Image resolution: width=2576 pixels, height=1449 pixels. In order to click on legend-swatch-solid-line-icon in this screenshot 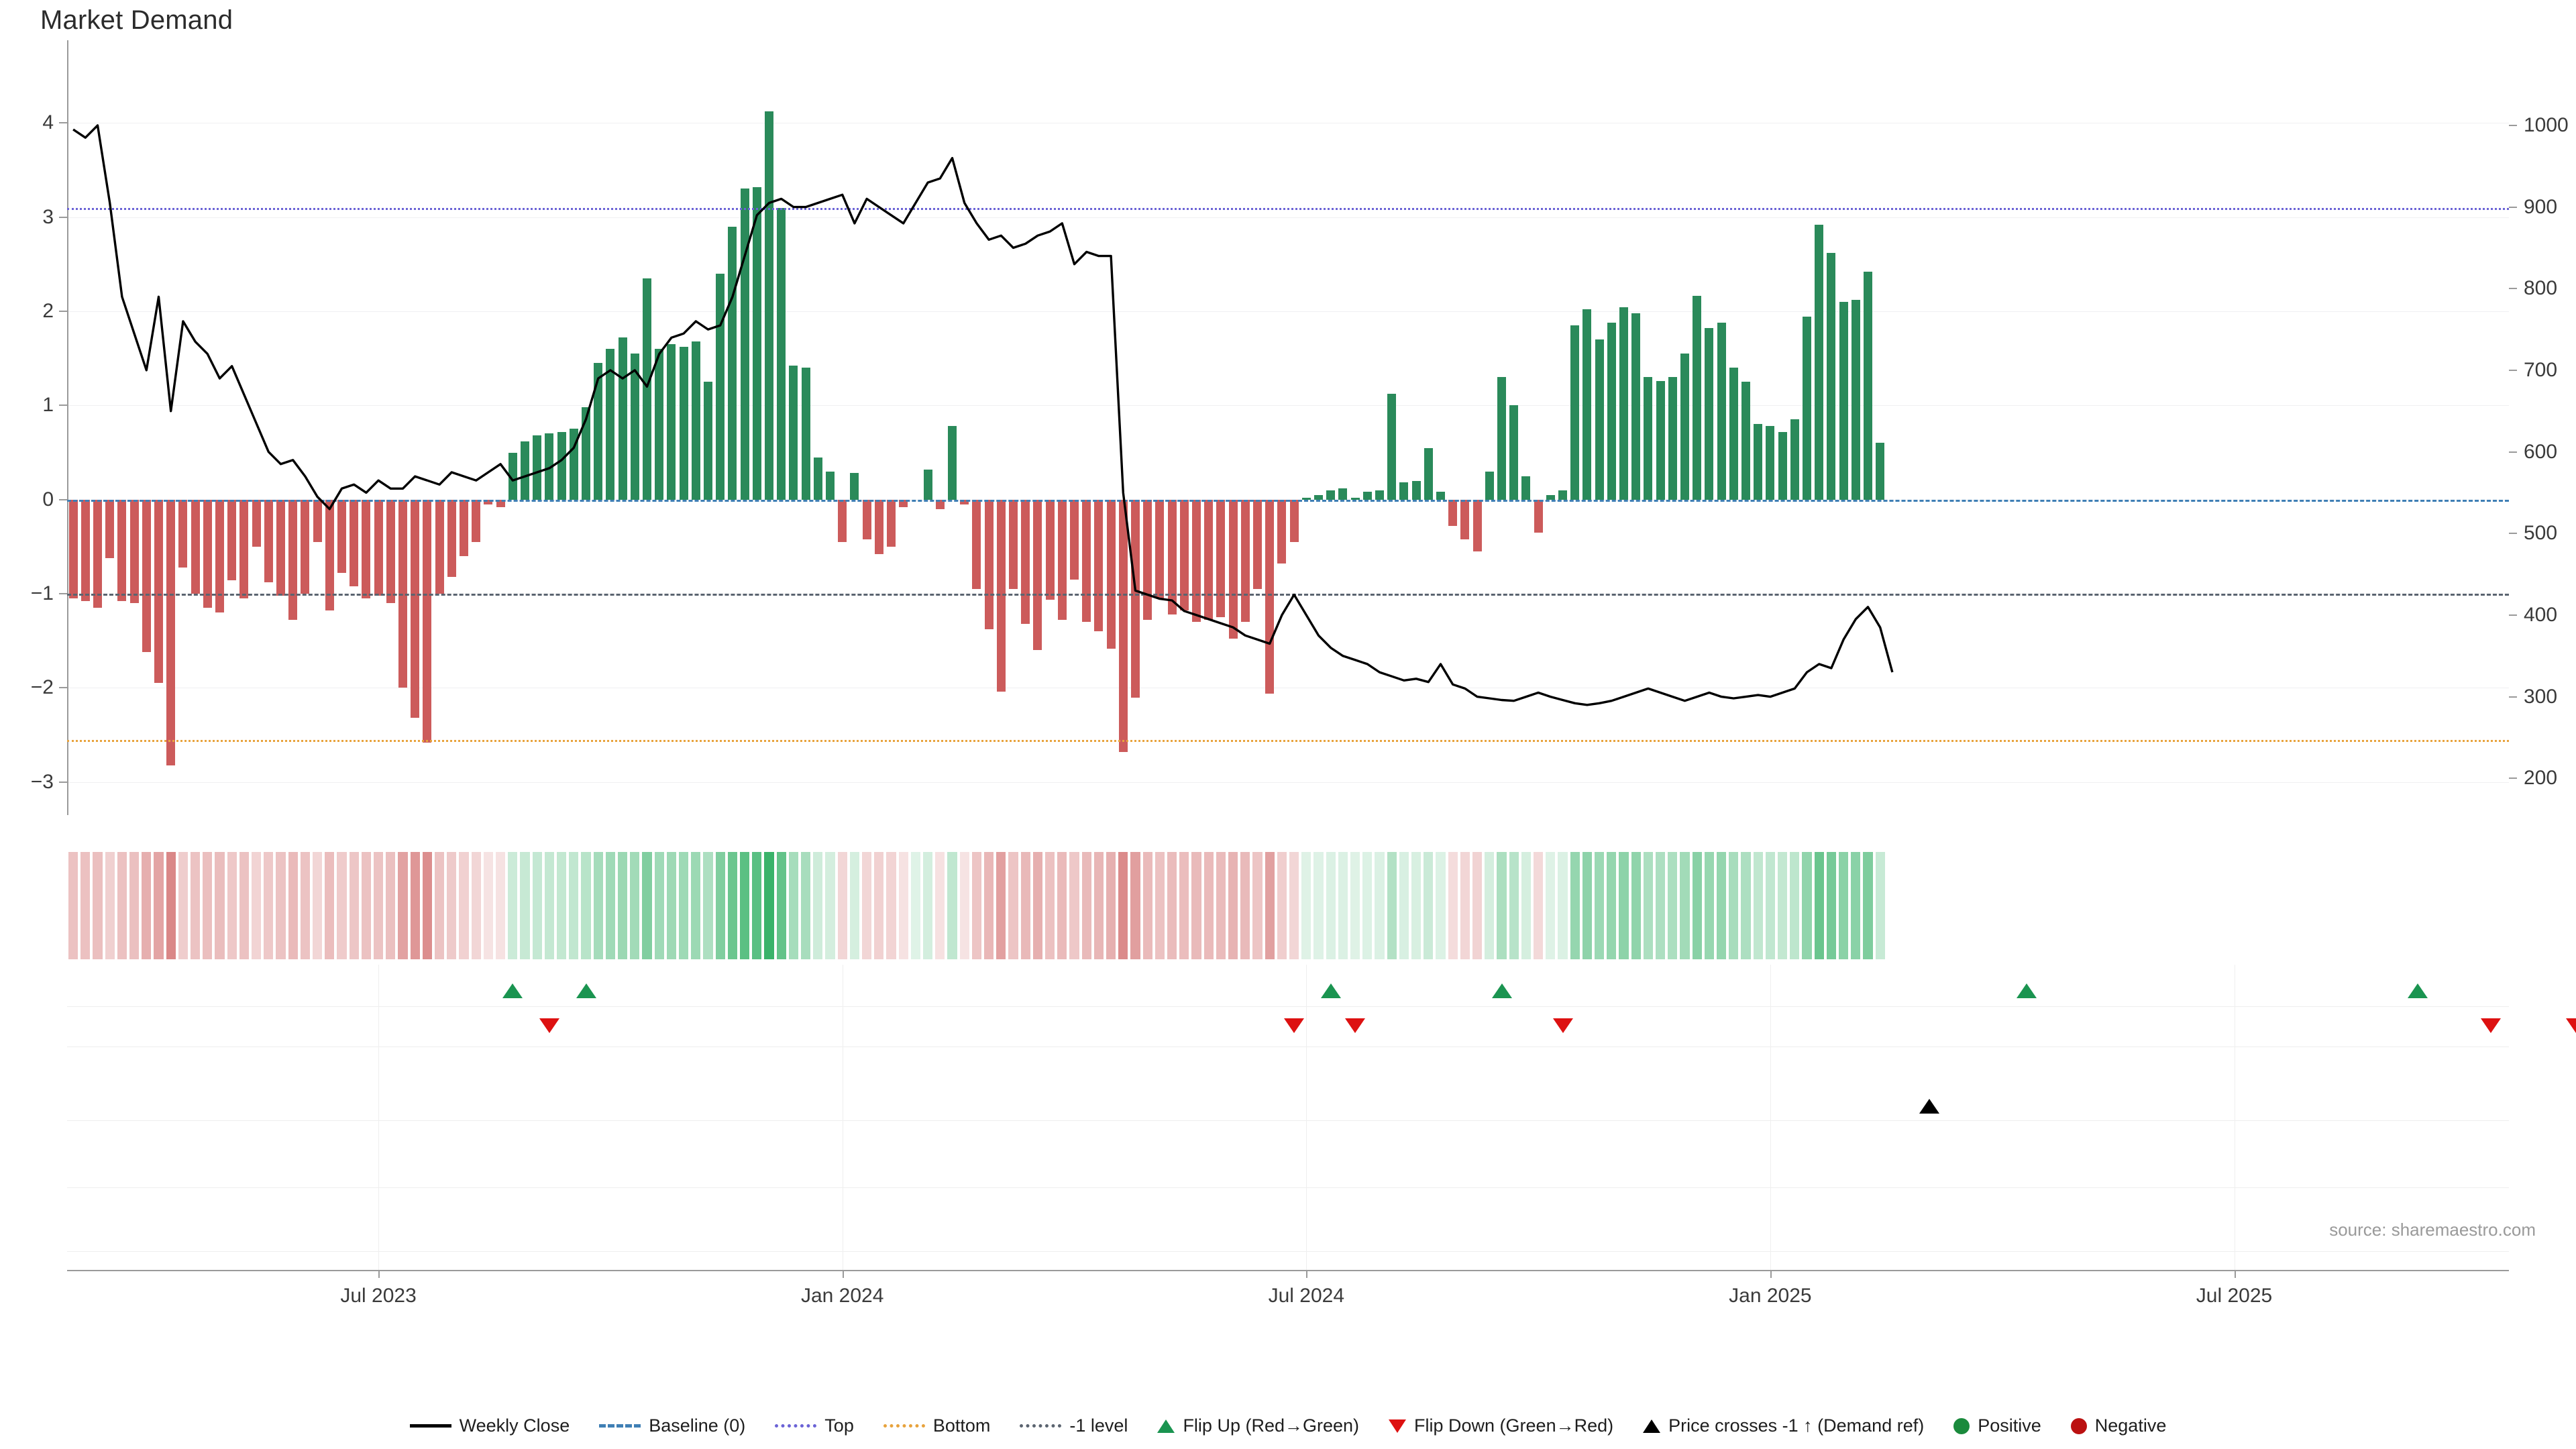, I will do `click(430, 1426)`.